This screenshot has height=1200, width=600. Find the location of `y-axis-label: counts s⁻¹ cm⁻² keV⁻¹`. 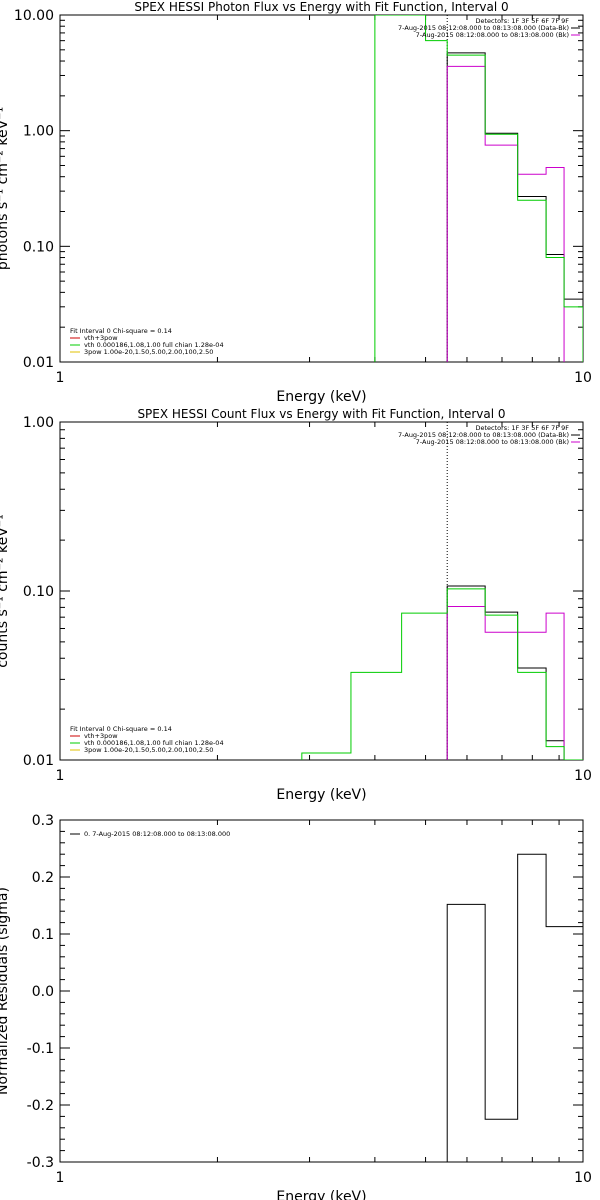

y-axis-label: counts s⁻¹ cm⁻² keV⁻¹ is located at coordinates (5, 591).